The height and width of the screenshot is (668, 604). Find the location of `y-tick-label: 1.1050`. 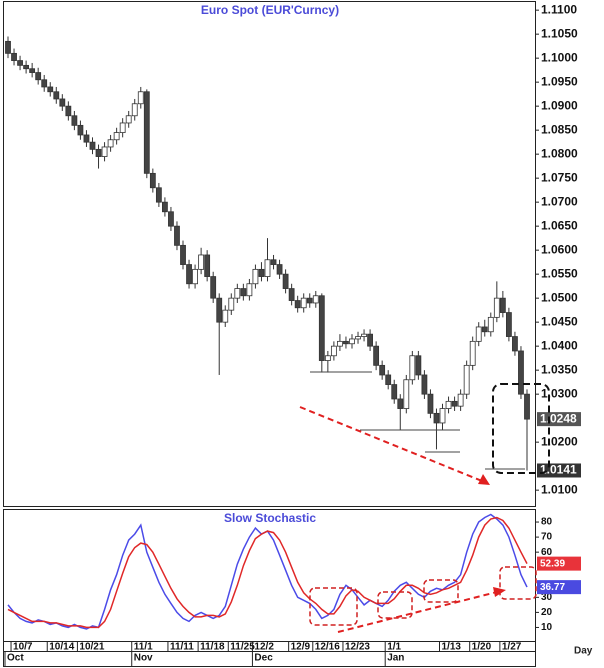

y-tick-label: 1.1050 is located at coordinates (559, 33).